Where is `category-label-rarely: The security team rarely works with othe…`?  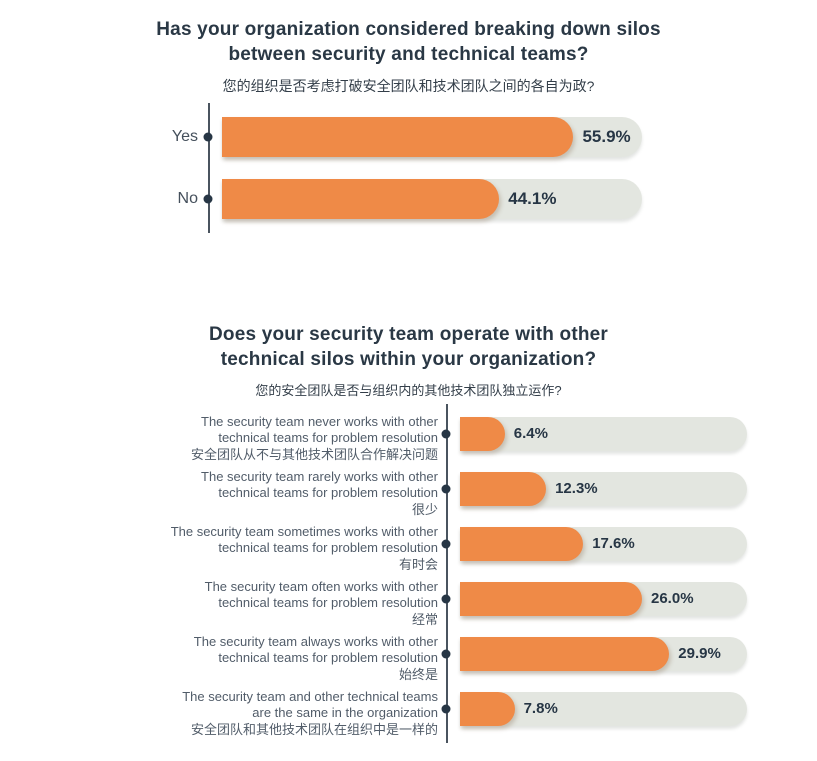 category-label-rarely: The security team rarely works with othe… is located at coordinates (233, 493).